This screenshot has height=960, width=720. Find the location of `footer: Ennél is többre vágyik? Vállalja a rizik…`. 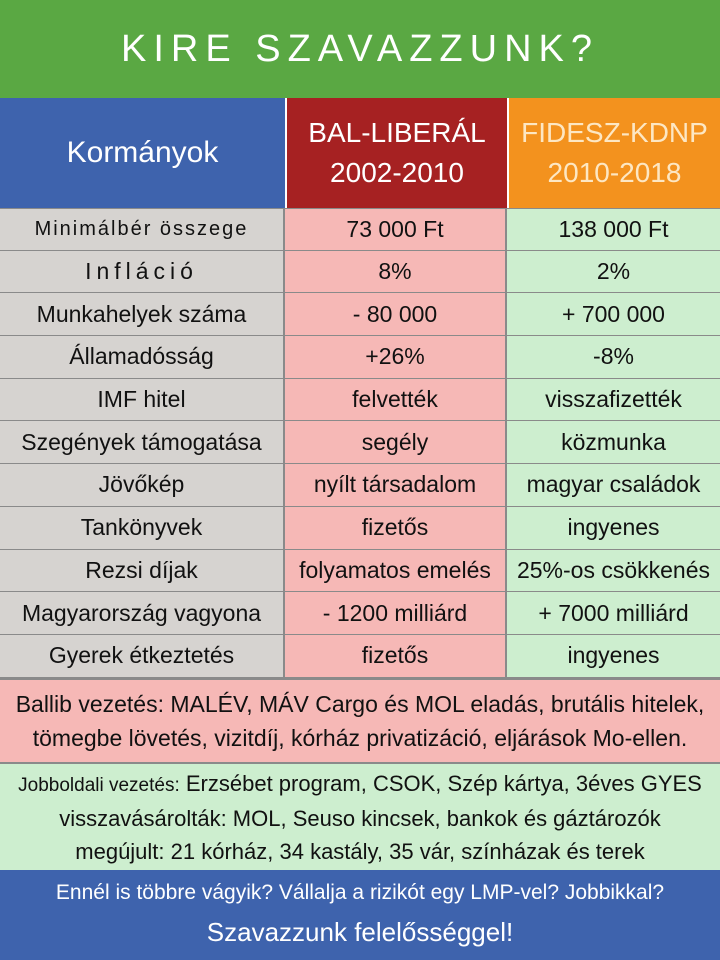

footer: Ennél is többre vágyik? Vállalja a rizik… is located at coordinates (360, 915).